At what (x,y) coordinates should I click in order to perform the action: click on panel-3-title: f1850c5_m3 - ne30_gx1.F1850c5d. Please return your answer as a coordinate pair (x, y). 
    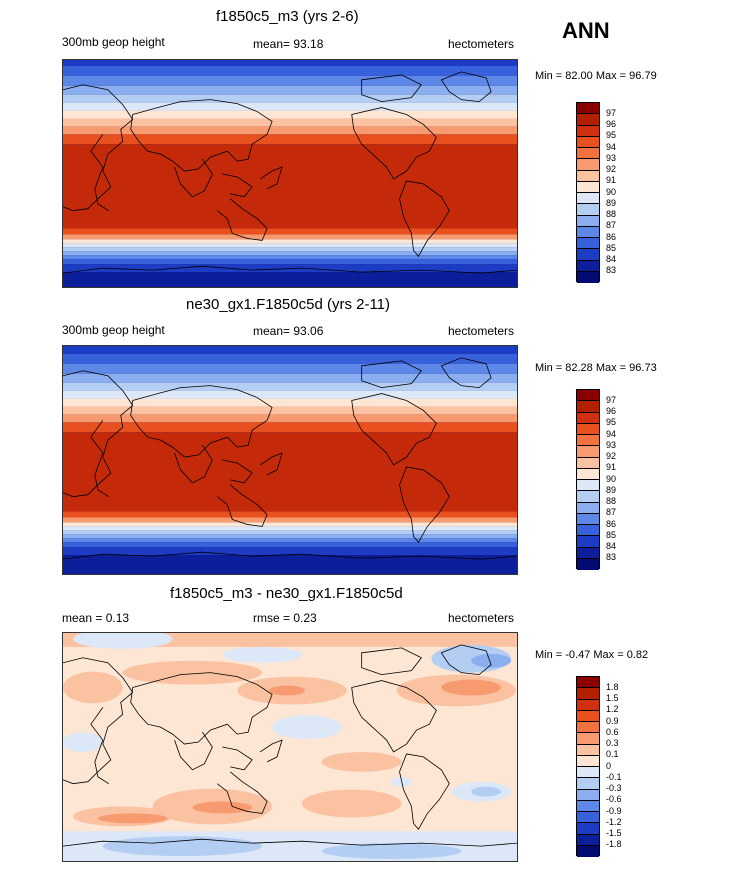
    Looking at the image, I should click on (286, 593).